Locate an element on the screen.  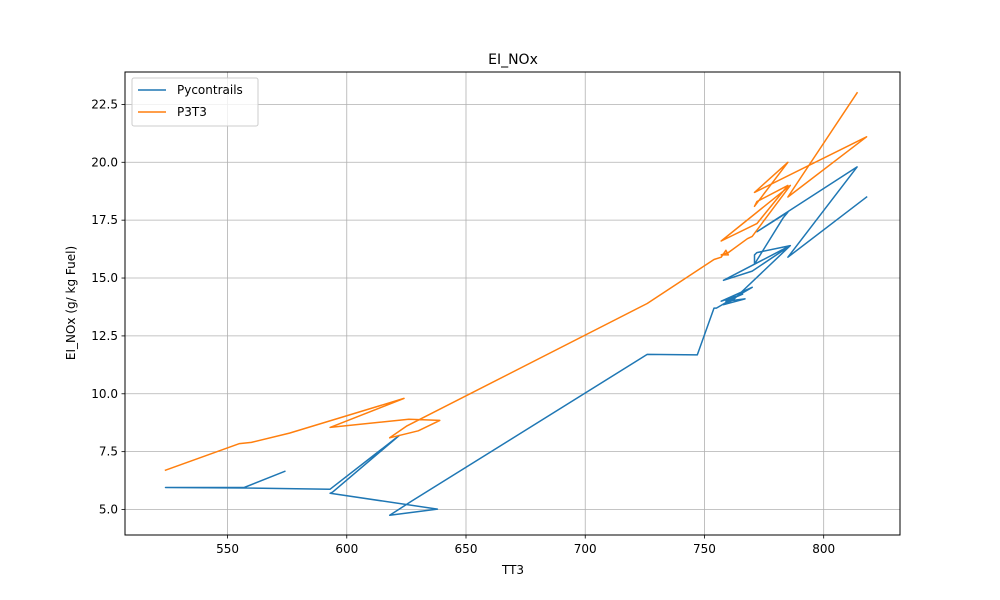
y-tick-label: 22.5 is located at coordinates (104, 104).